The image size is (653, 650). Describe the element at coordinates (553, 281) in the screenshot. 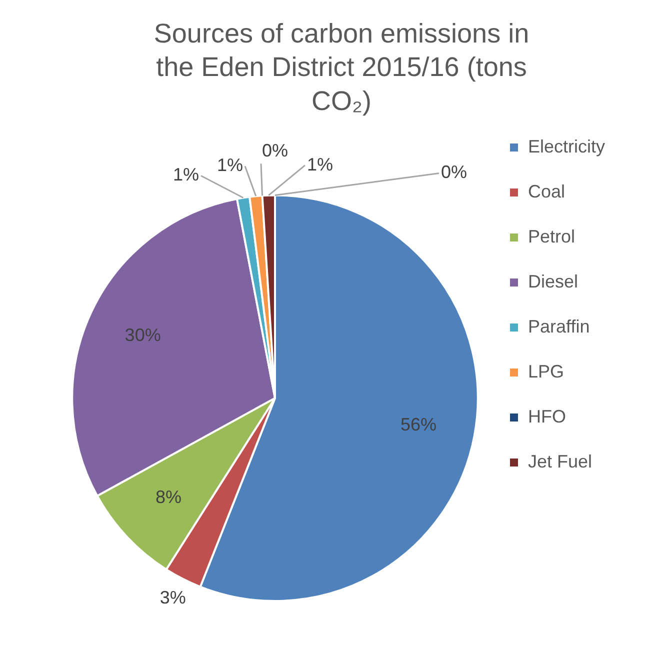

I see `legend-label: Diesel` at that location.